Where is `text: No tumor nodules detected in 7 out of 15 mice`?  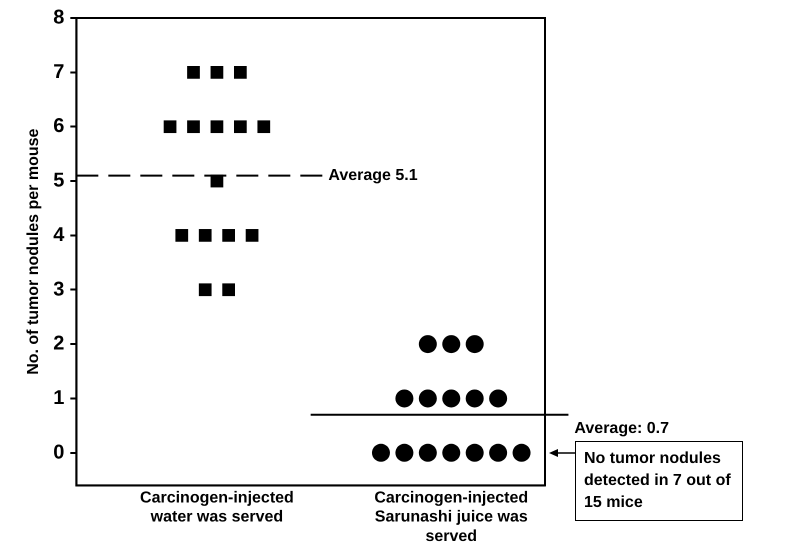
text: No tumor nodules detected in 7 out of 15 mice is located at coordinates (659, 480).